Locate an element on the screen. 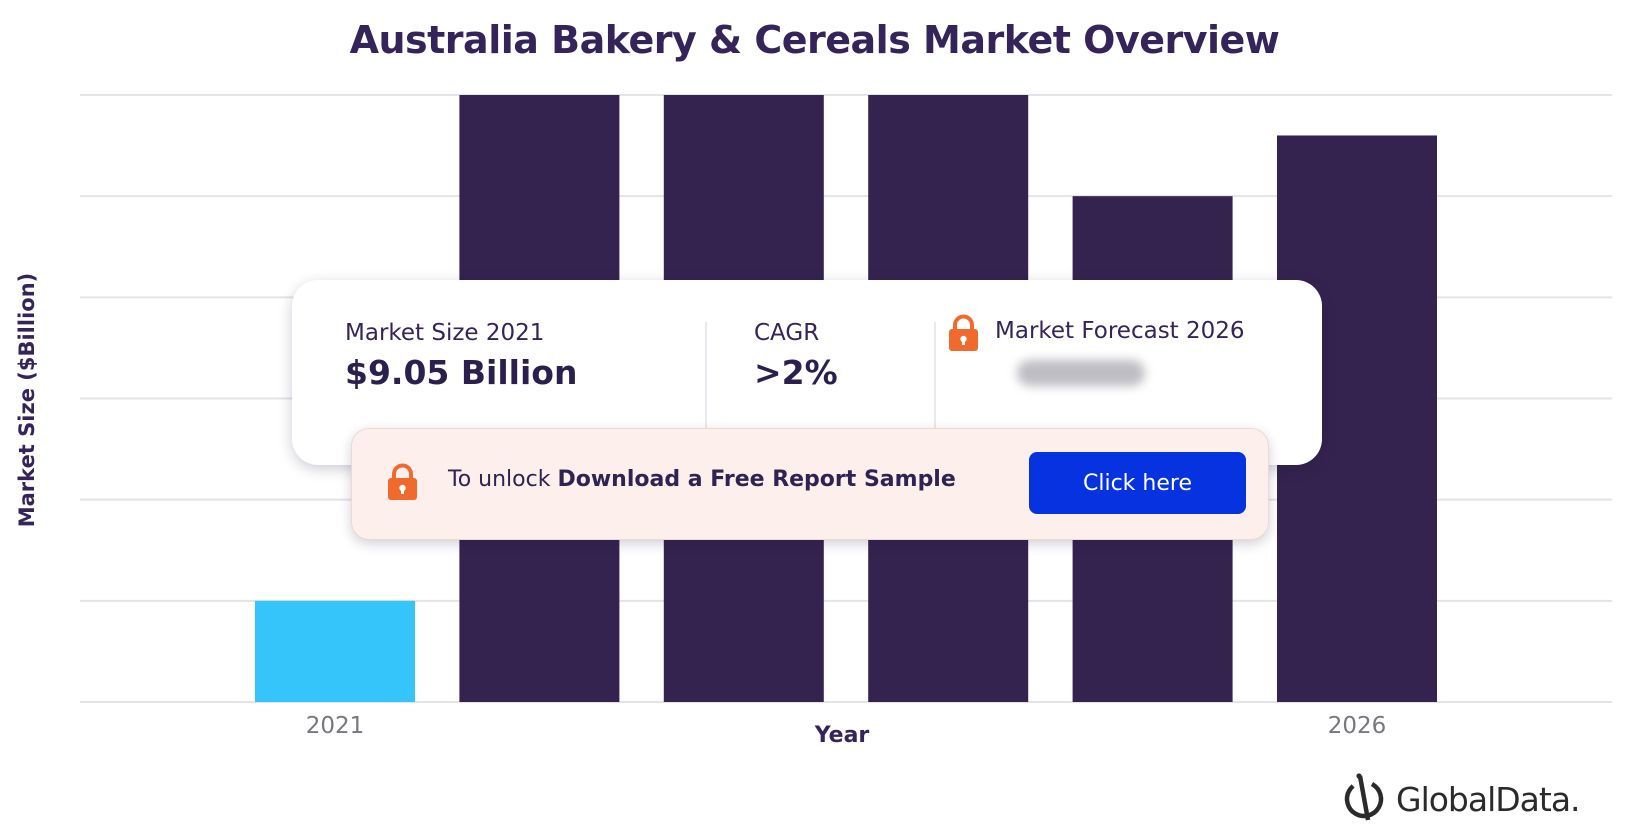  click-here-button: Click here is located at coordinates (1137, 483).